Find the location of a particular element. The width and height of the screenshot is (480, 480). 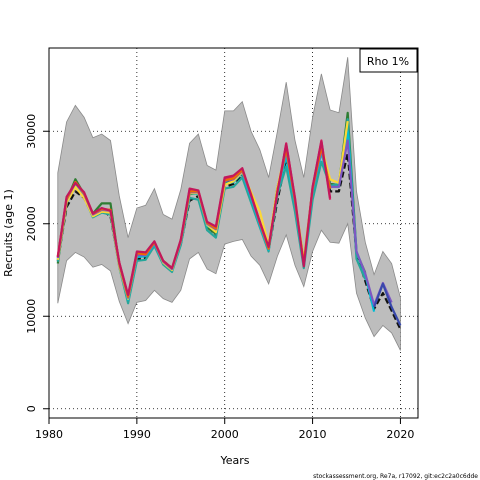

legend: Rho 1% is located at coordinates (388, 60).